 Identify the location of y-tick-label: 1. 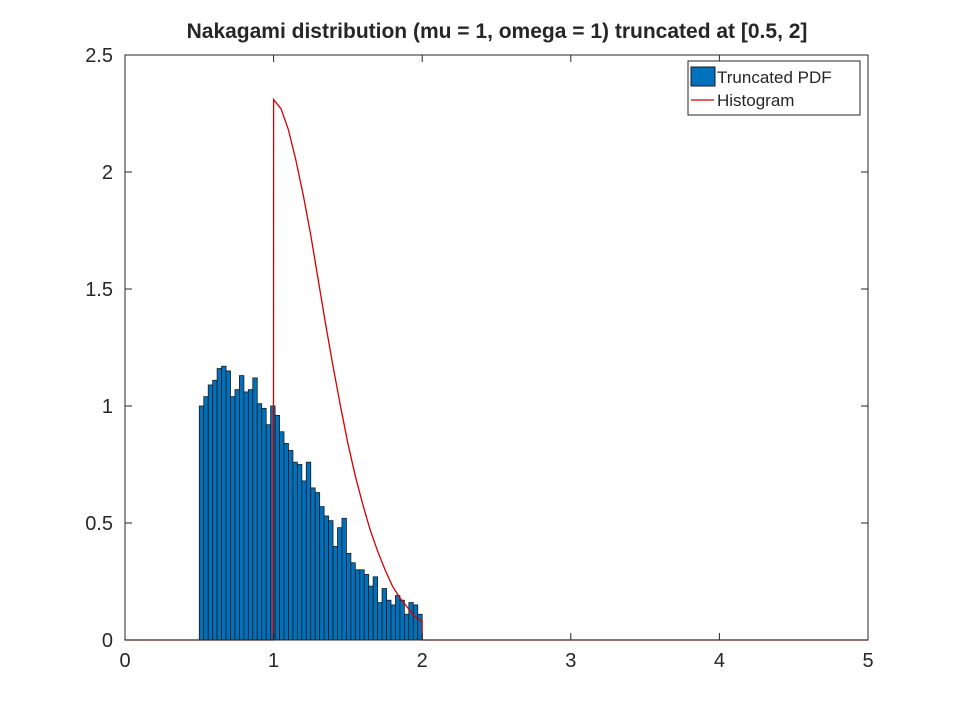
(107, 407).